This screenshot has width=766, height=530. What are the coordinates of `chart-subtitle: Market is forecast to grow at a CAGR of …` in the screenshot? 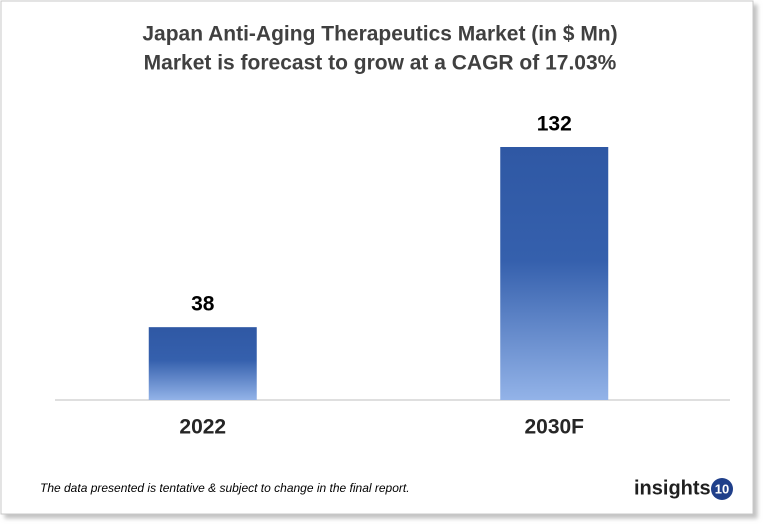 It's located at (380, 63).